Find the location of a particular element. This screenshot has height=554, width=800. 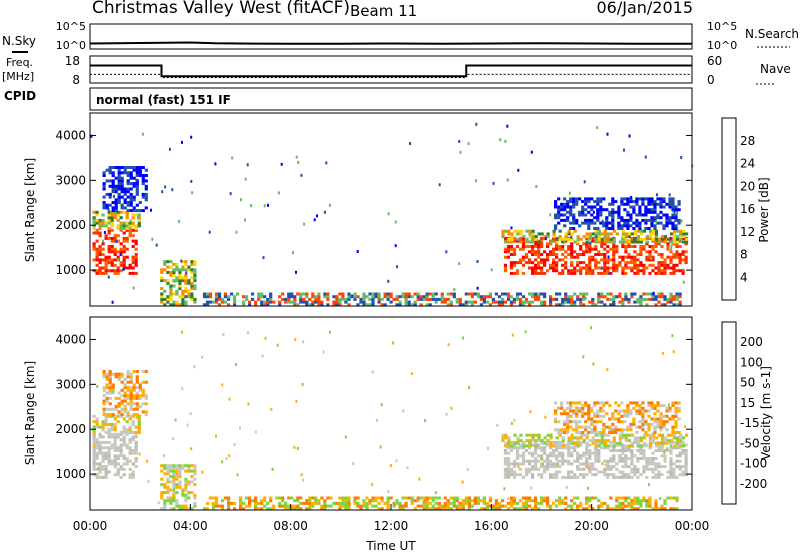

power-scatter is located at coordinates (500, 140).